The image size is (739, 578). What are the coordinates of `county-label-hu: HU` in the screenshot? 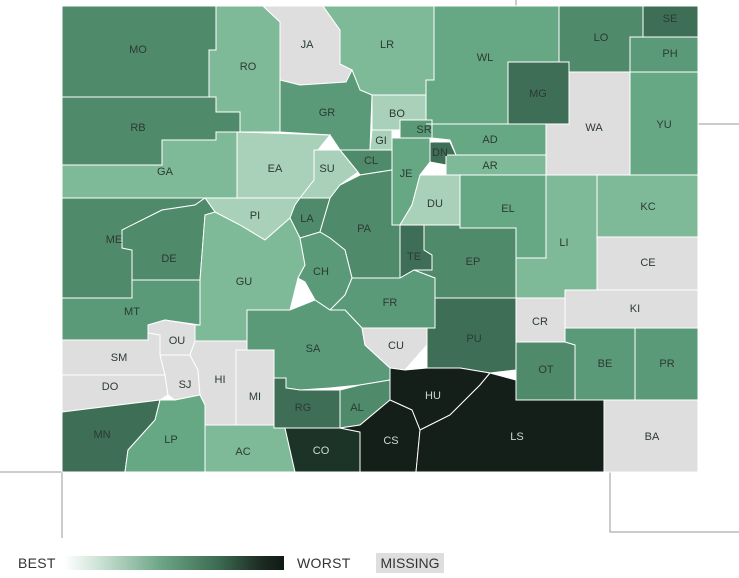 It's located at (433, 396).